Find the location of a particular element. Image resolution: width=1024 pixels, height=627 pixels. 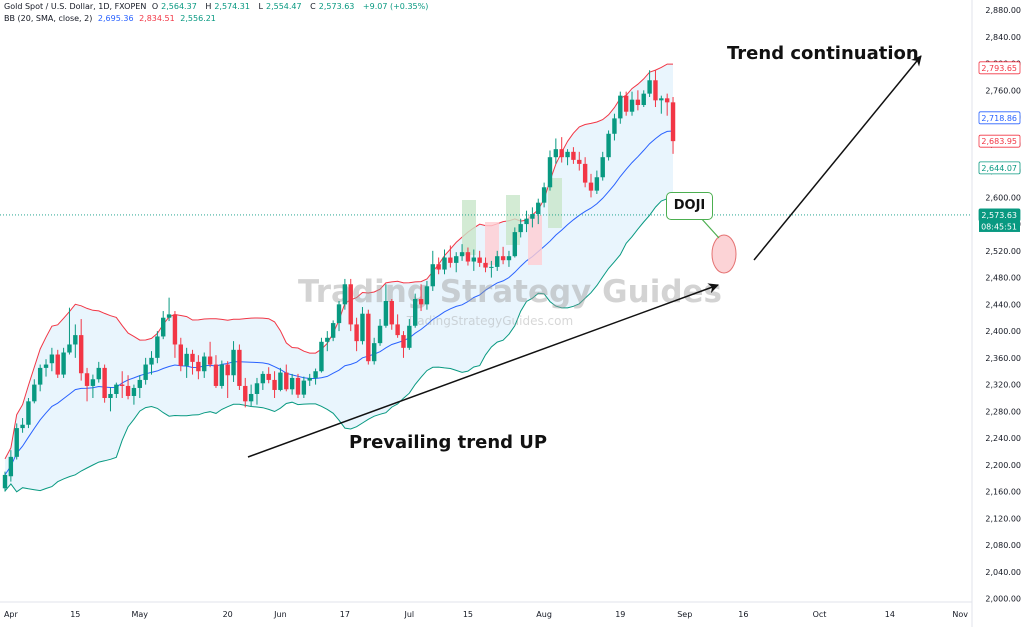

trend-continuation-arrow is located at coordinates (837, 158).